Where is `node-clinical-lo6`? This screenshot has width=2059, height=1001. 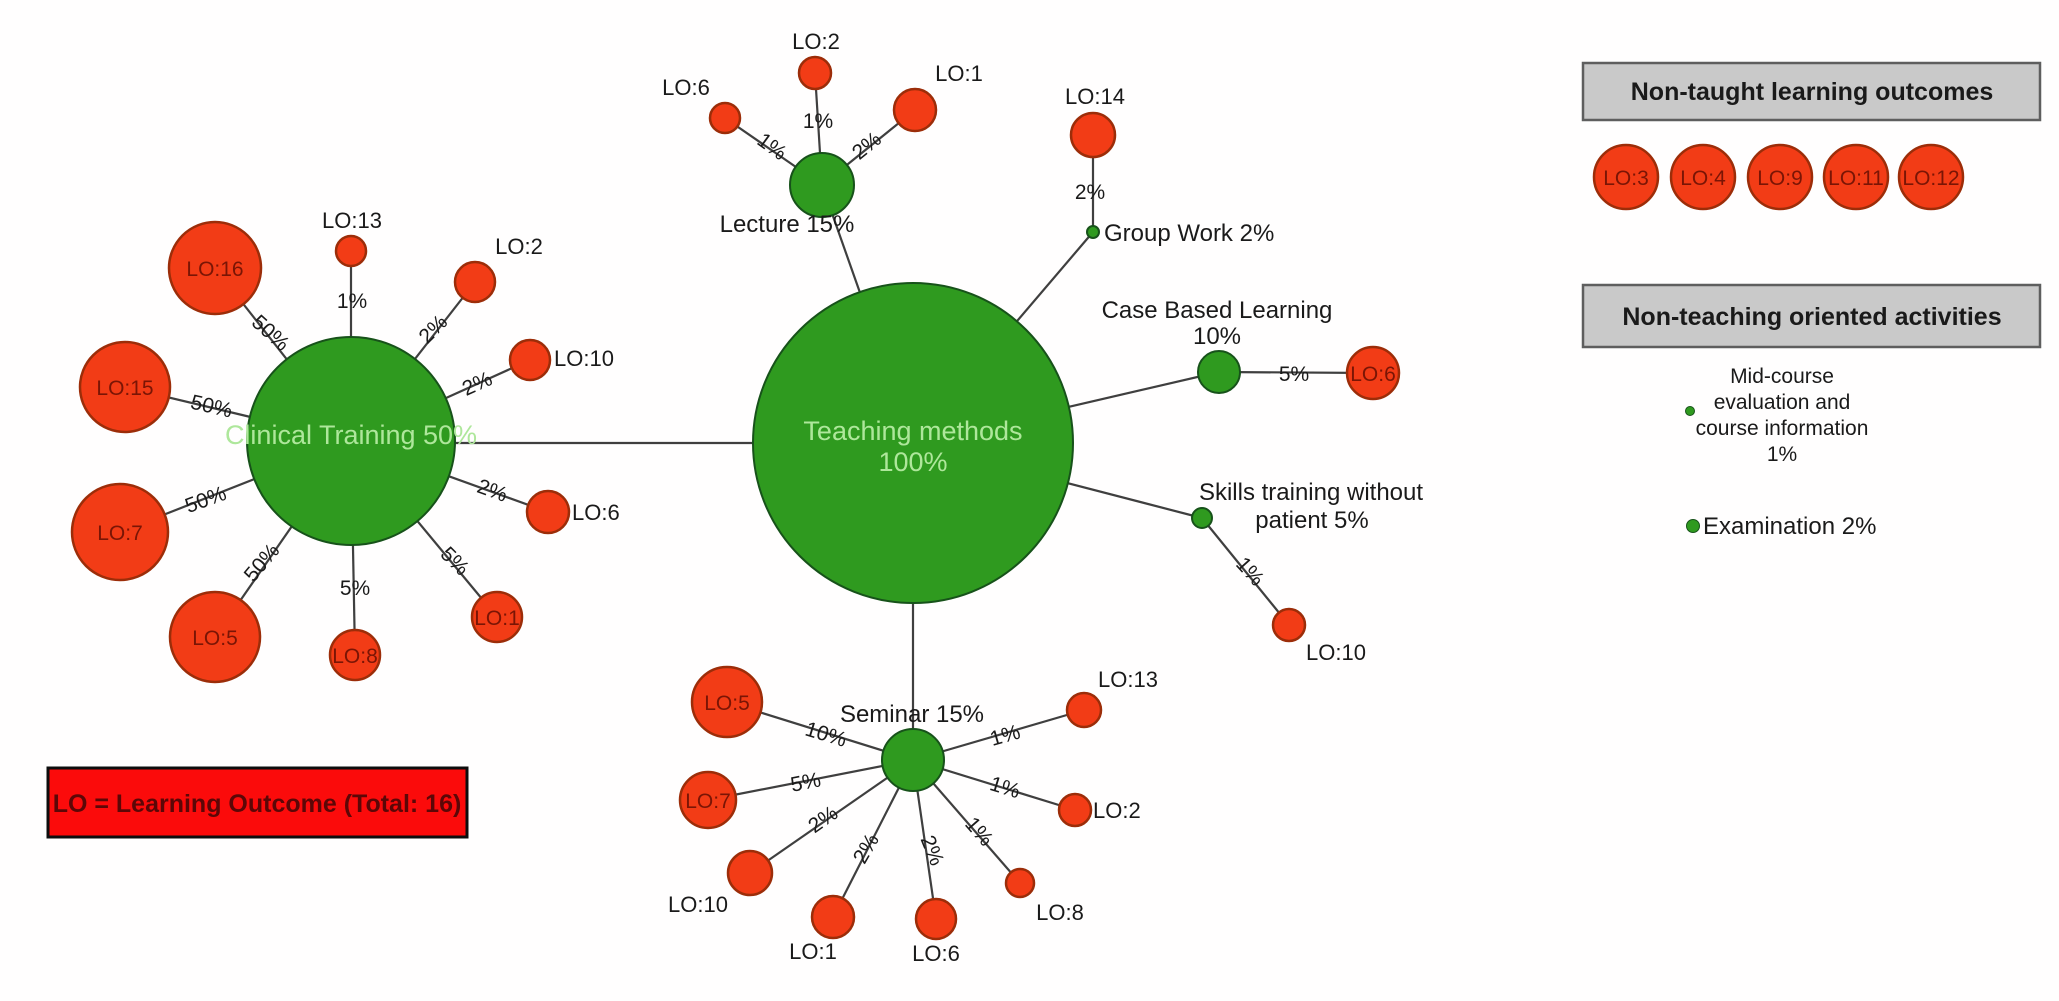
node-clinical-lo6 is located at coordinates (548, 512).